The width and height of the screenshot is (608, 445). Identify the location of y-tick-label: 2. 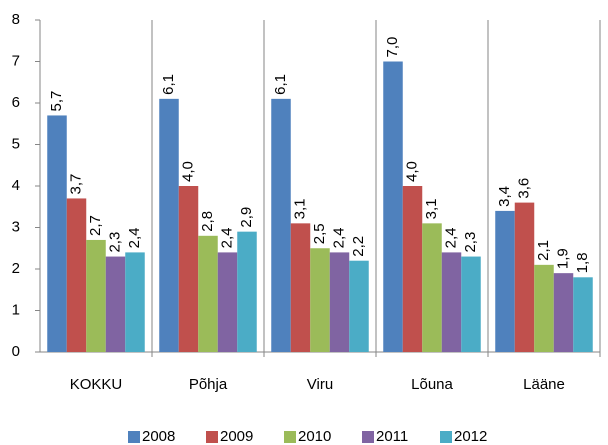
(16, 268).